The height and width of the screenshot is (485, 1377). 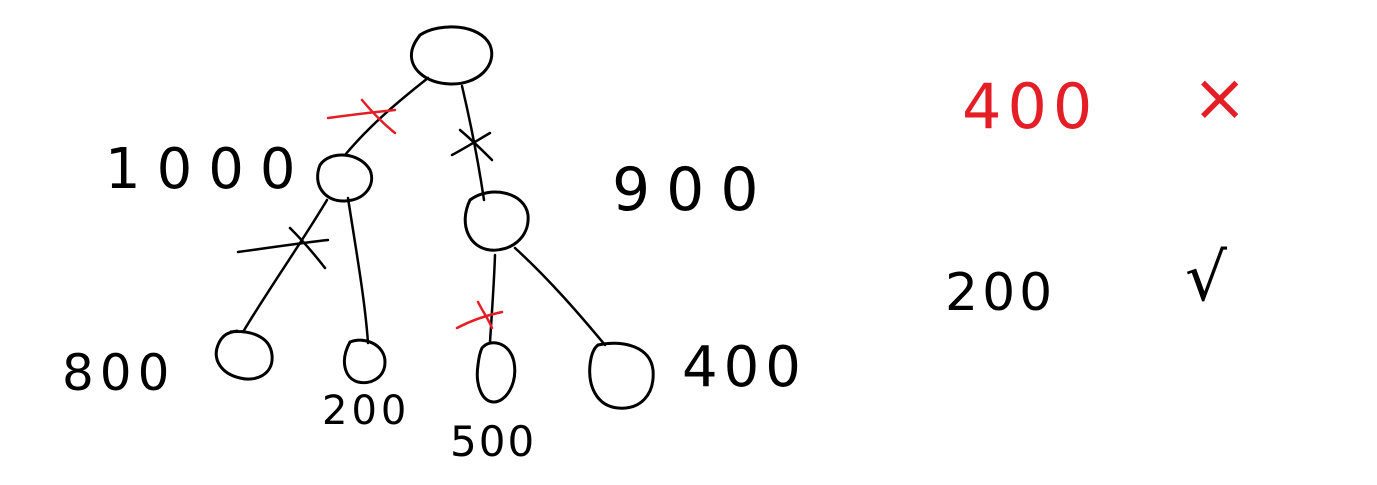 I want to click on result-mark-2: √, so click(x=1206, y=277).